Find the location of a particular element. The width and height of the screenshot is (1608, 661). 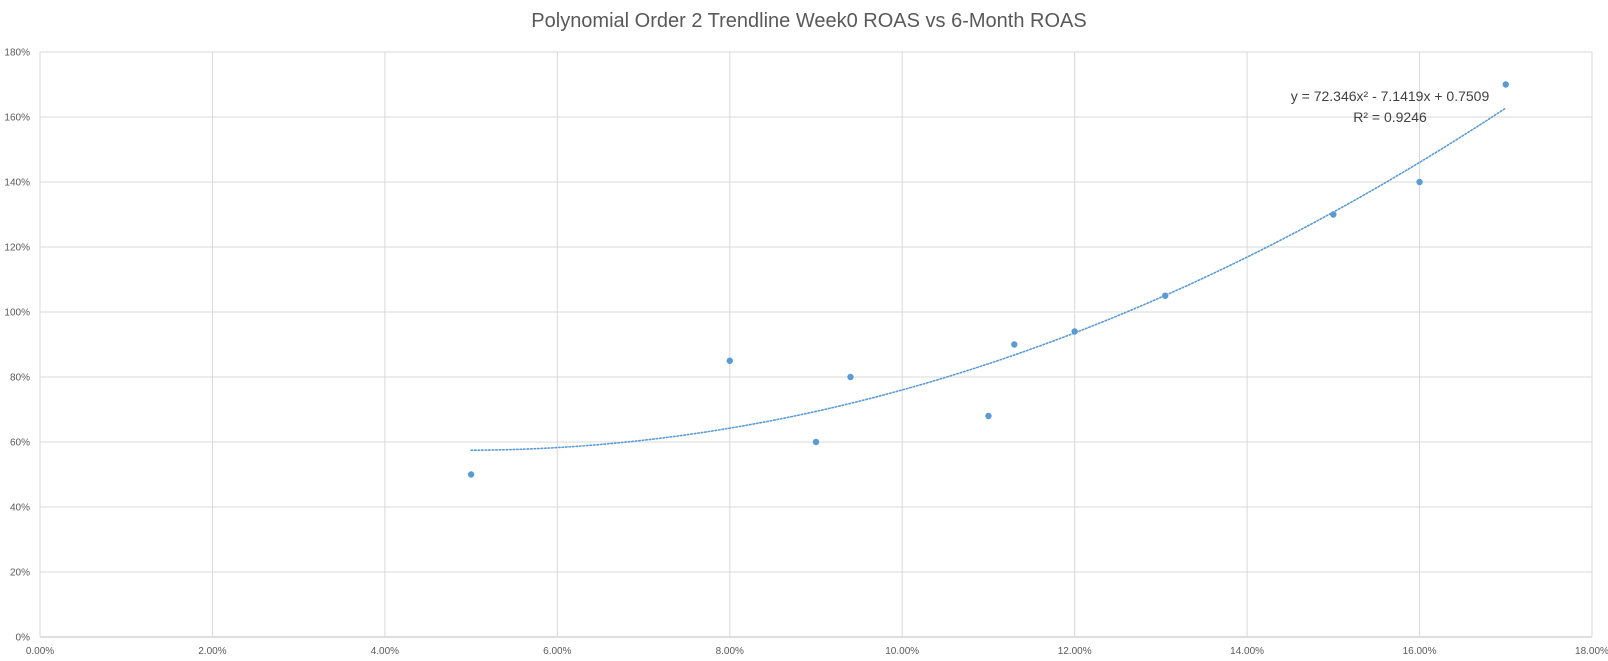

x-tick-label: 18.00% is located at coordinates (1591, 651).